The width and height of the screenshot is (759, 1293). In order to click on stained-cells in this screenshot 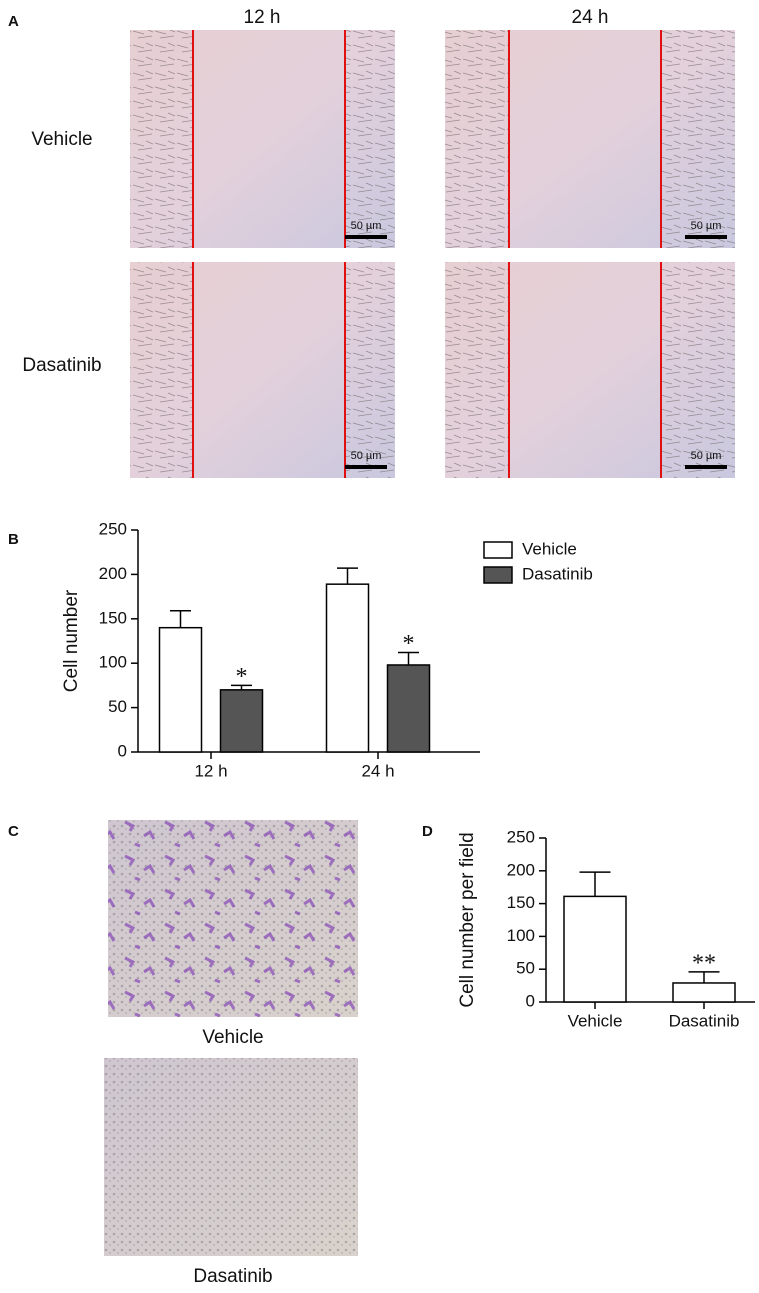, I will do `click(233, 918)`.